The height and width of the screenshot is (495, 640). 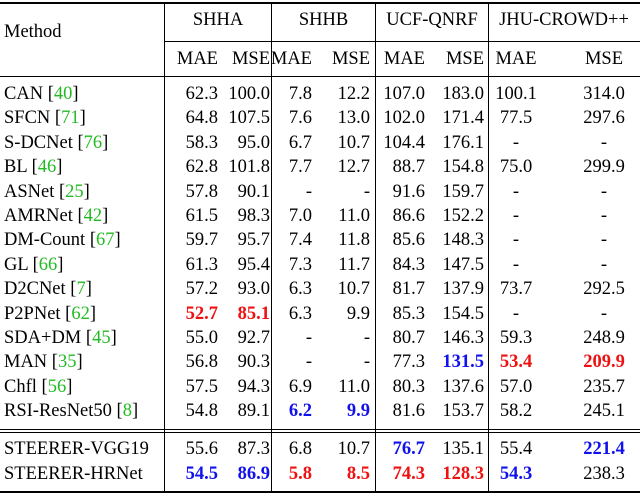 What do you see at coordinates (105, 240) in the screenshot?
I see `citation-link: 67` at bounding box center [105, 240].